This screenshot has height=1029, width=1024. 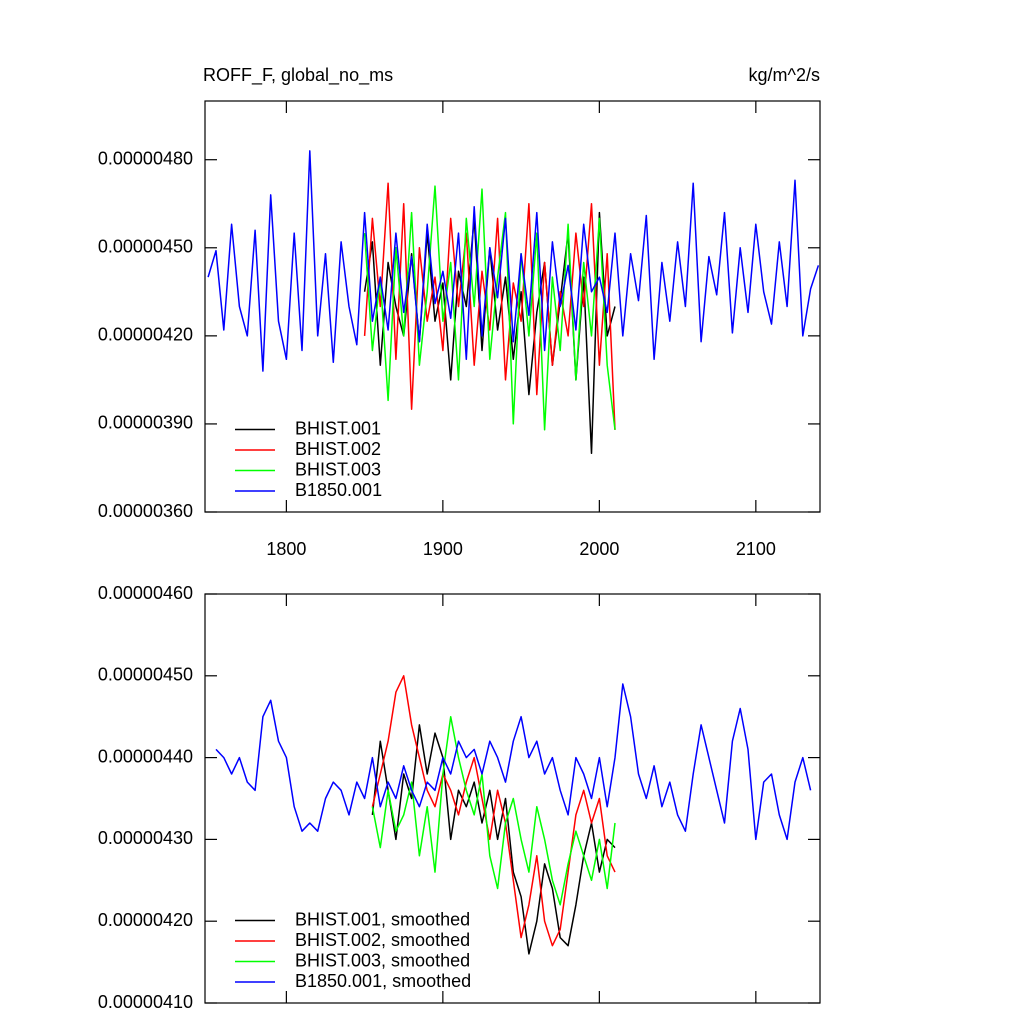 I want to click on x-tick-label: 1800, so click(x=286, y=549).